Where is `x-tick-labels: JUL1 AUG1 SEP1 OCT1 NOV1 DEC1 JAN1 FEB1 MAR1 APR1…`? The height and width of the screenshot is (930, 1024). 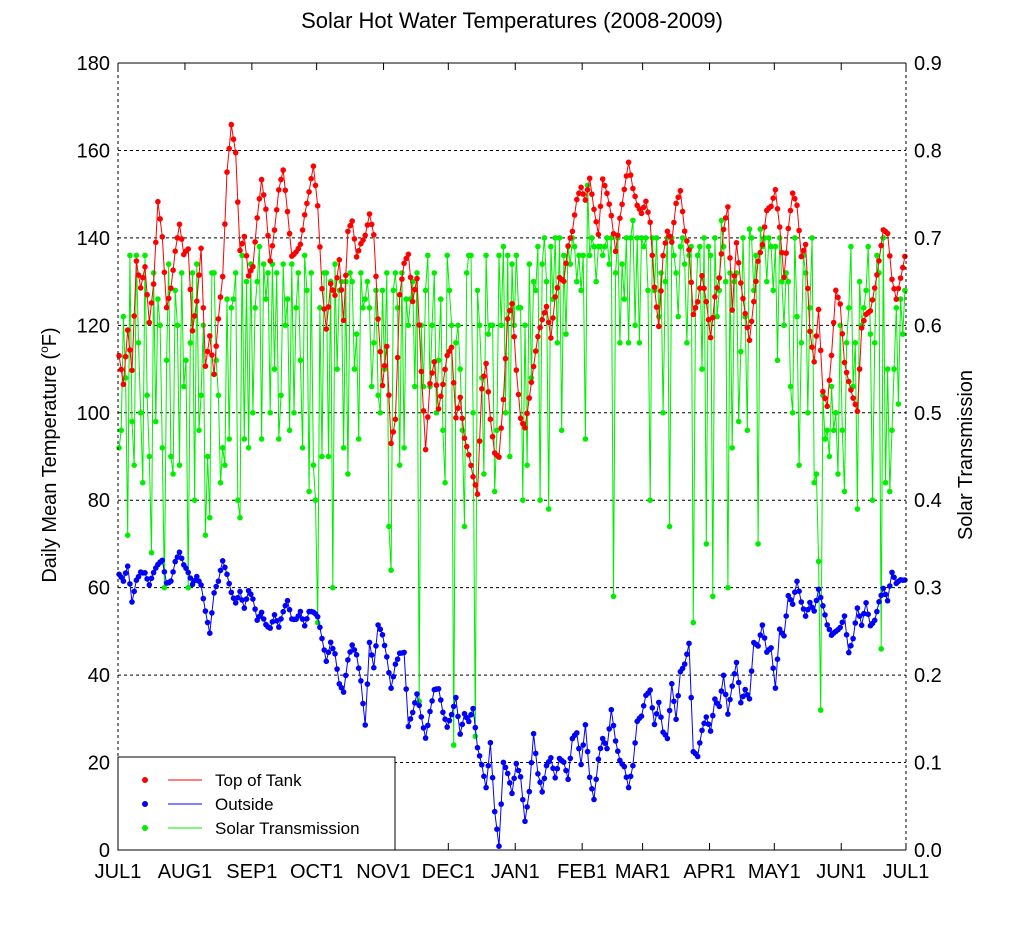
x-tick-labels: JUL1 AUG1 SEP1 OCT1 NOV1 DEC1 JAN1 FEB1 MAR1 APR1… is located at coordinates (512, 872).